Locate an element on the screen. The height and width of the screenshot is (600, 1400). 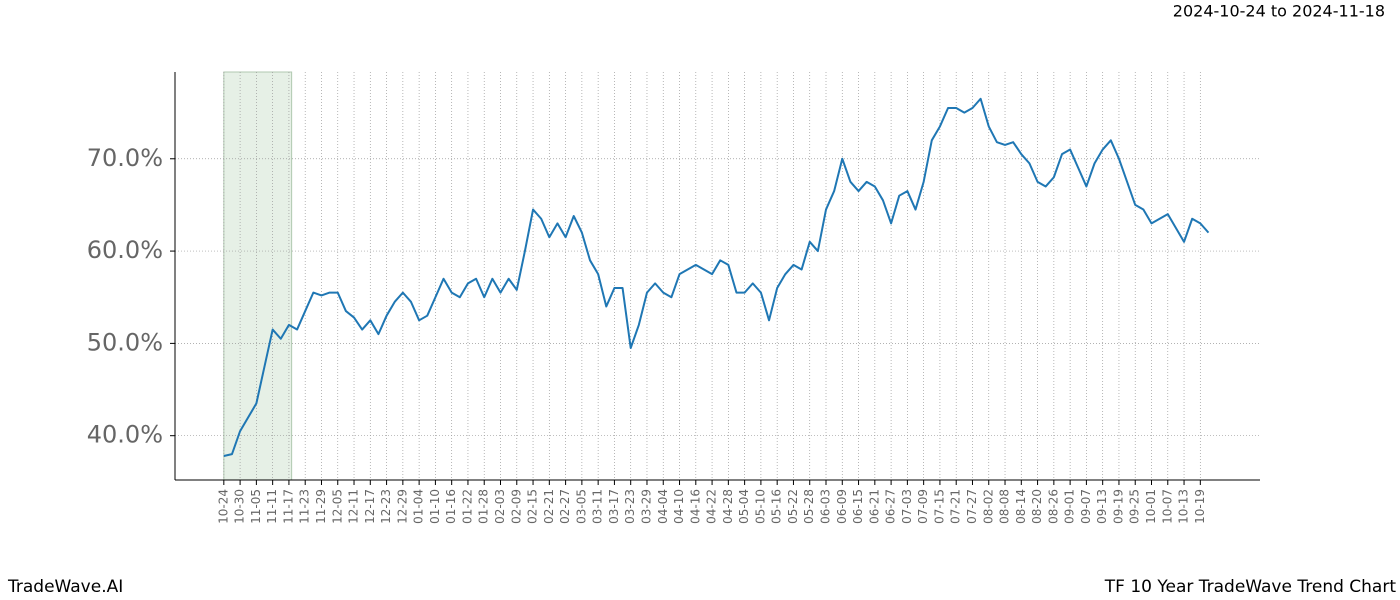
x-tick-label: 08-14 is located at coordinates (1021, 506).